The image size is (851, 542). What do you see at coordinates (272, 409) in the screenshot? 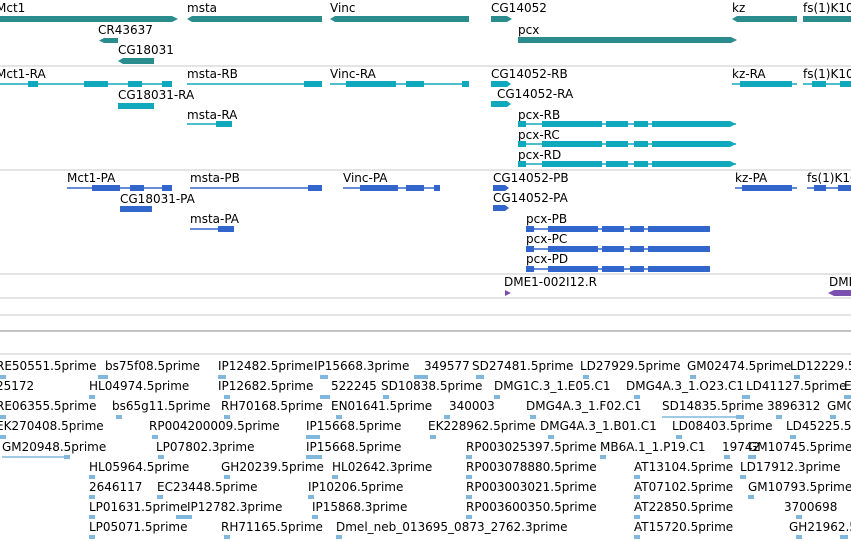
I see `est-item: RH70168.5prime` at bounding box center [272, 409].